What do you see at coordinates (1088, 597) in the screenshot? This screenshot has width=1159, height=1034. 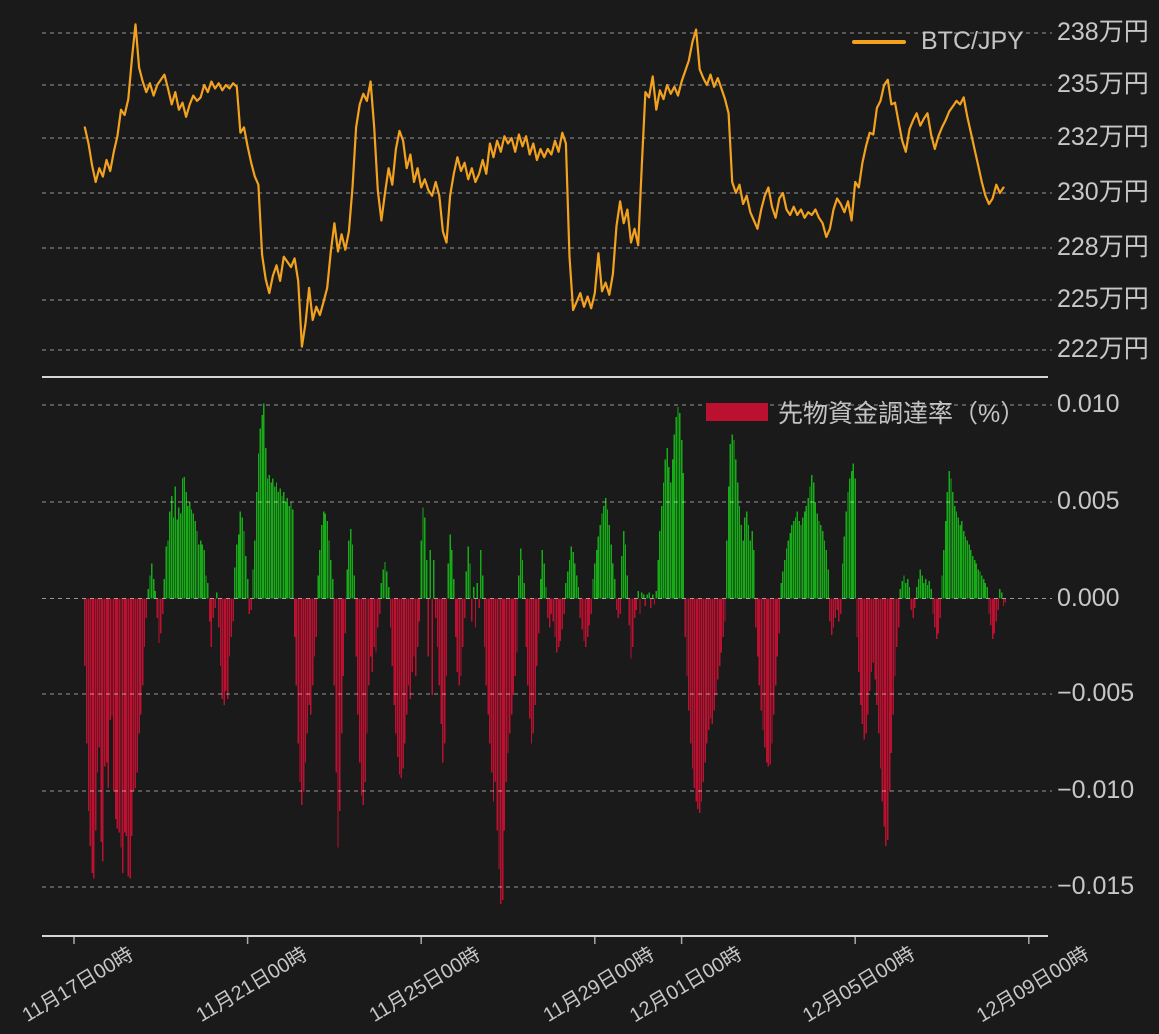 I see `y-axis-label-funding: 0.000` at bounding box center [1088, 597].